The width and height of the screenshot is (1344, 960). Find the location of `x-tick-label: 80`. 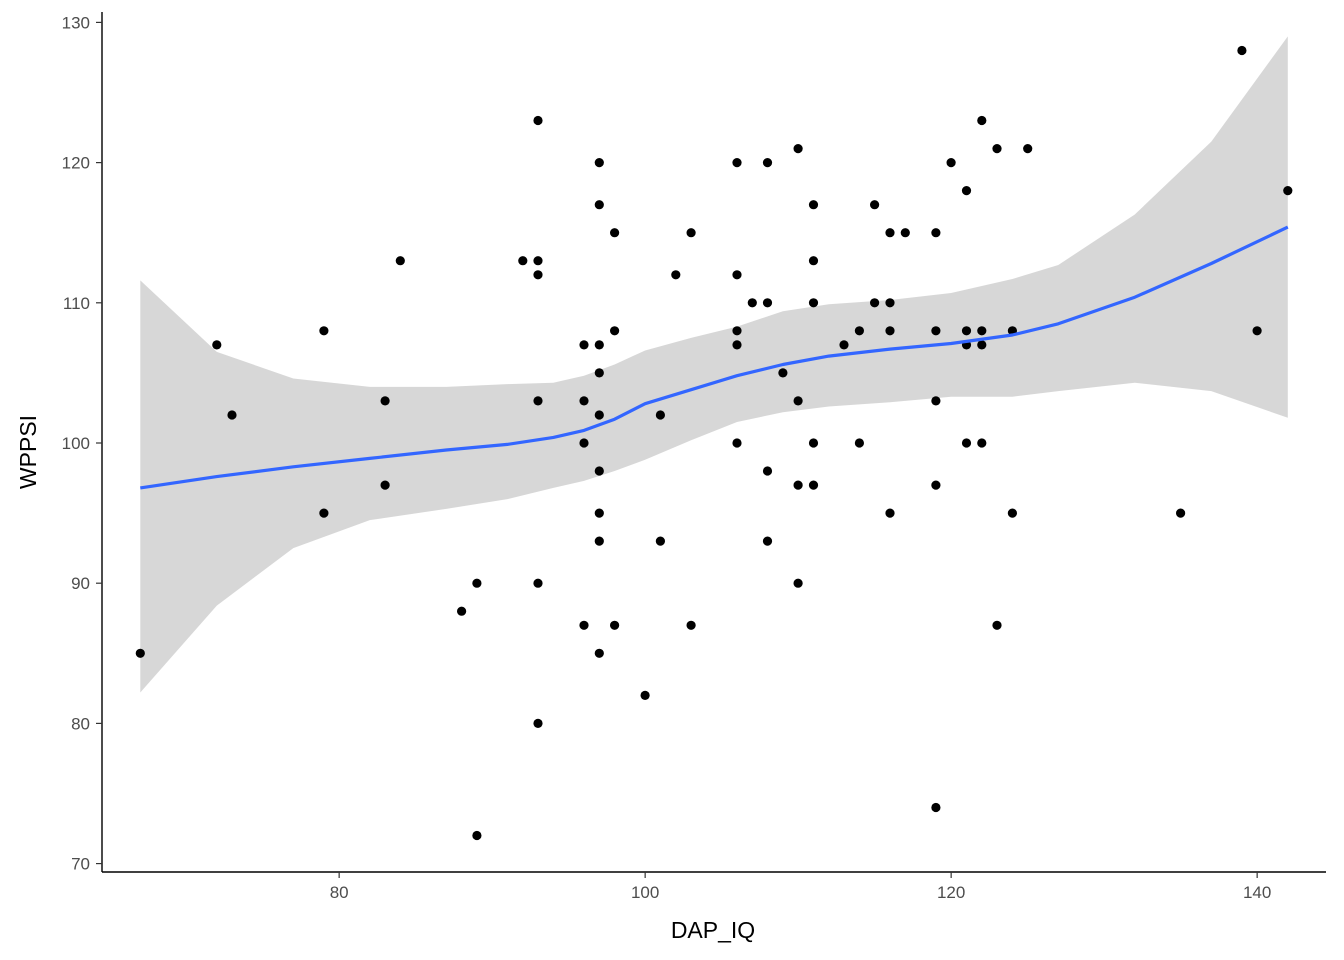

x-tick-label: 80 is located at coordinates (339, 892).